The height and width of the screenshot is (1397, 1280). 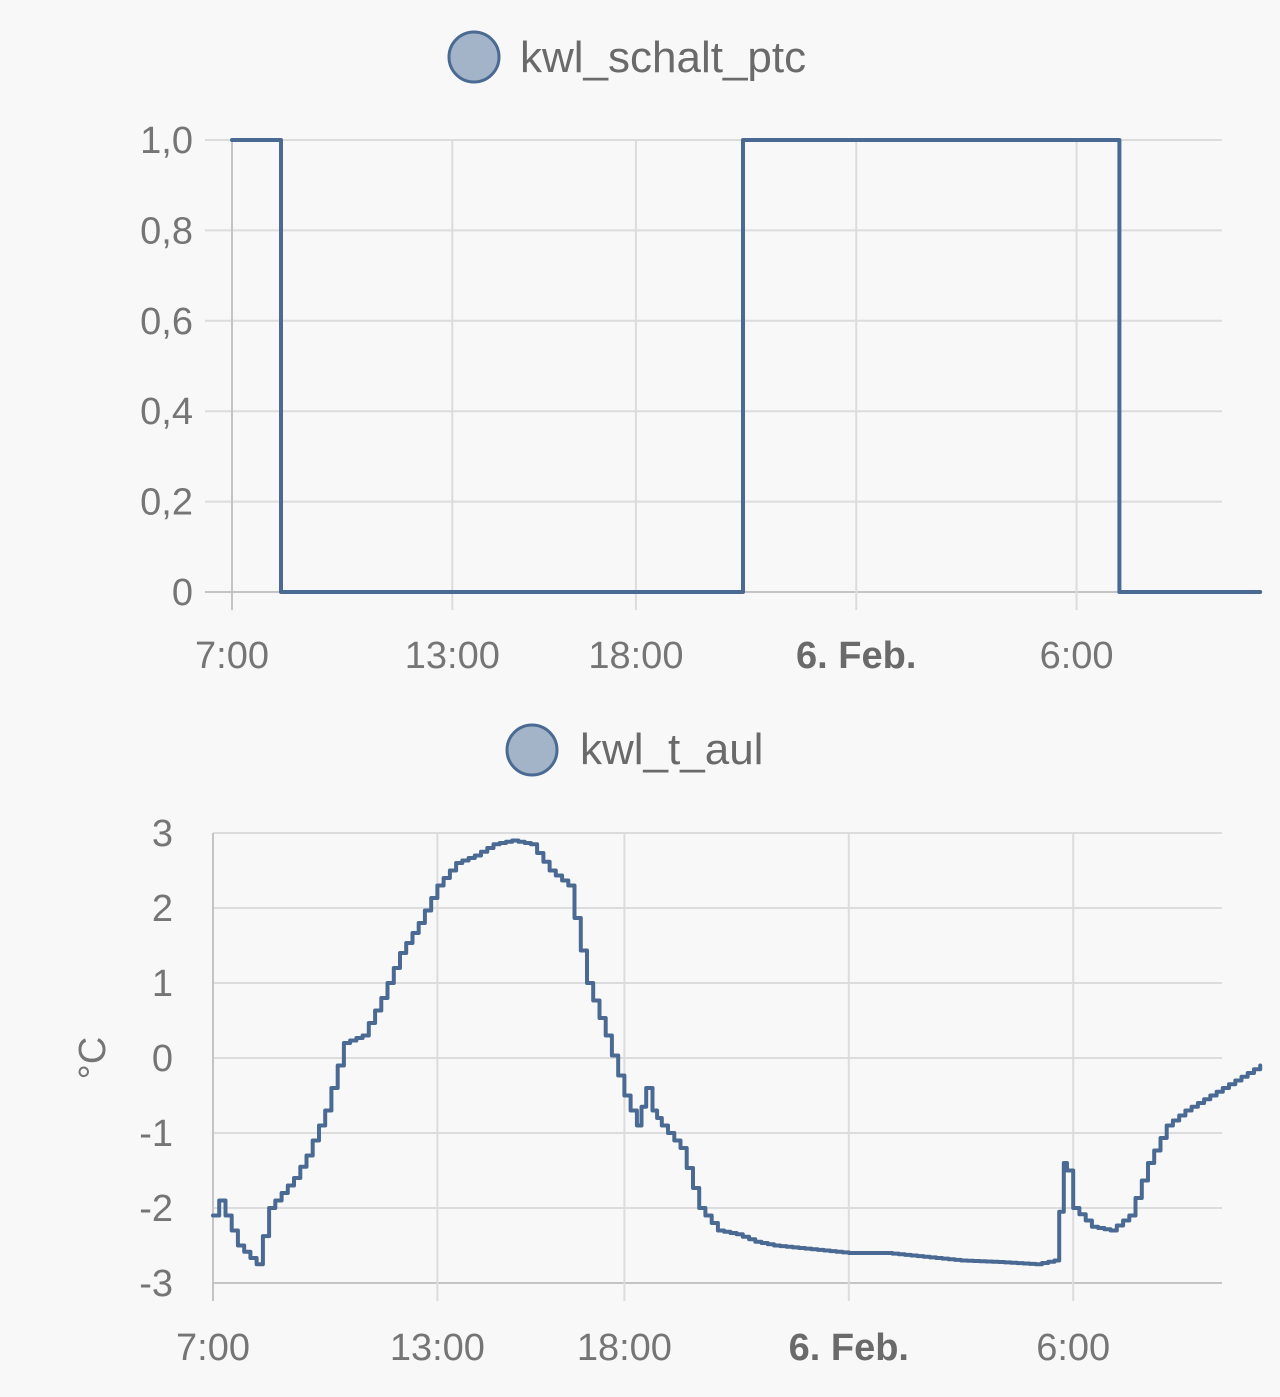 What do you see at coordinates (93, 1058) in the screenshot?
I see `y-axis-unit-label: °C` at bounding box center [93, 1058].